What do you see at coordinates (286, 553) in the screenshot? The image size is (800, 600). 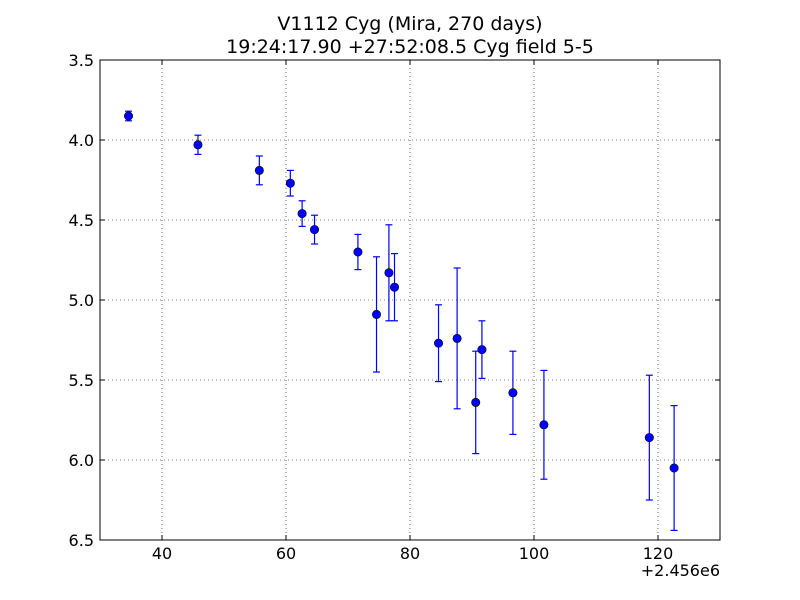 I see `x-tick-label: 60` at bounding box center [286, 553].